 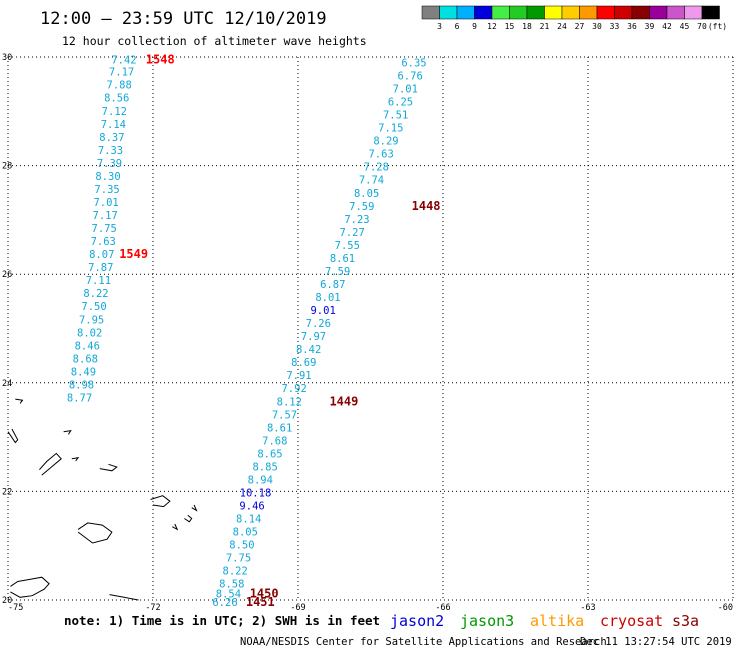 What do you see at coordinates (110, 151) in the screenshot?
I see `wave-height-value: 7.33` at bounding box center [110, 151].